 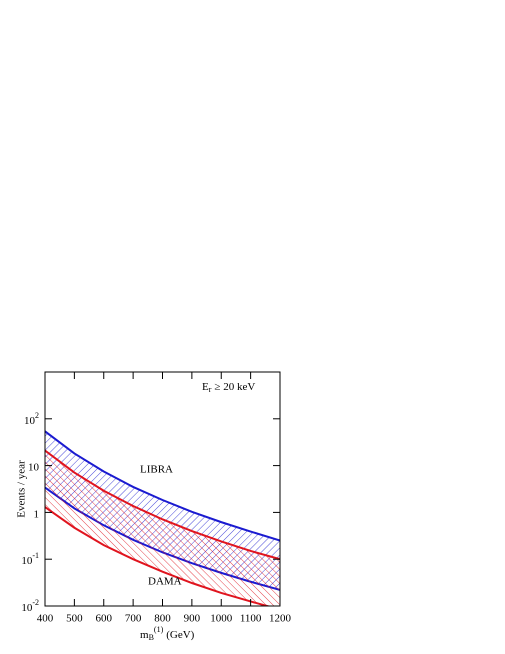 I want to click on y-tick-exponent: 2, so click(x=37, y=415).